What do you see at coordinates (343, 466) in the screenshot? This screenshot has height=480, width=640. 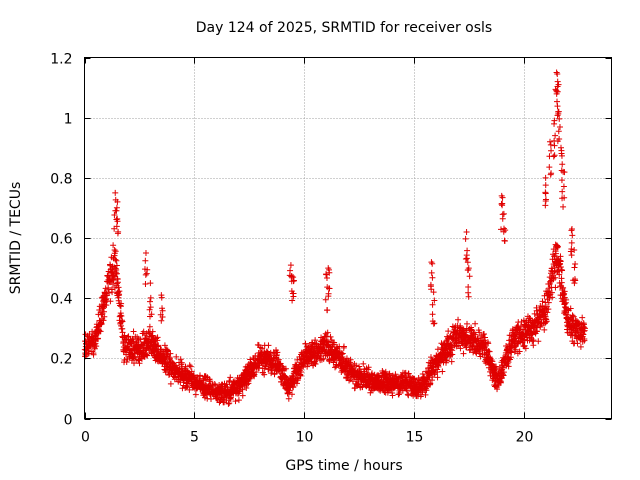 I see `x-axis-label: GPS time / hours` at bounding box center [343, 466].